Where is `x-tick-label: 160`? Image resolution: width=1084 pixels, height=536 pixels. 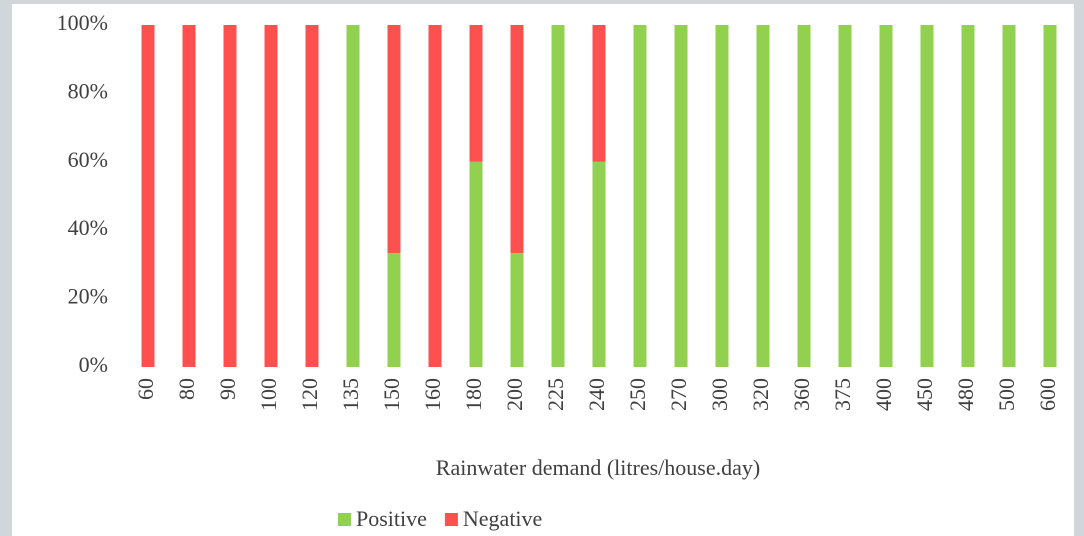 x-tick-label: 160 is located at coordinates (432, 394).